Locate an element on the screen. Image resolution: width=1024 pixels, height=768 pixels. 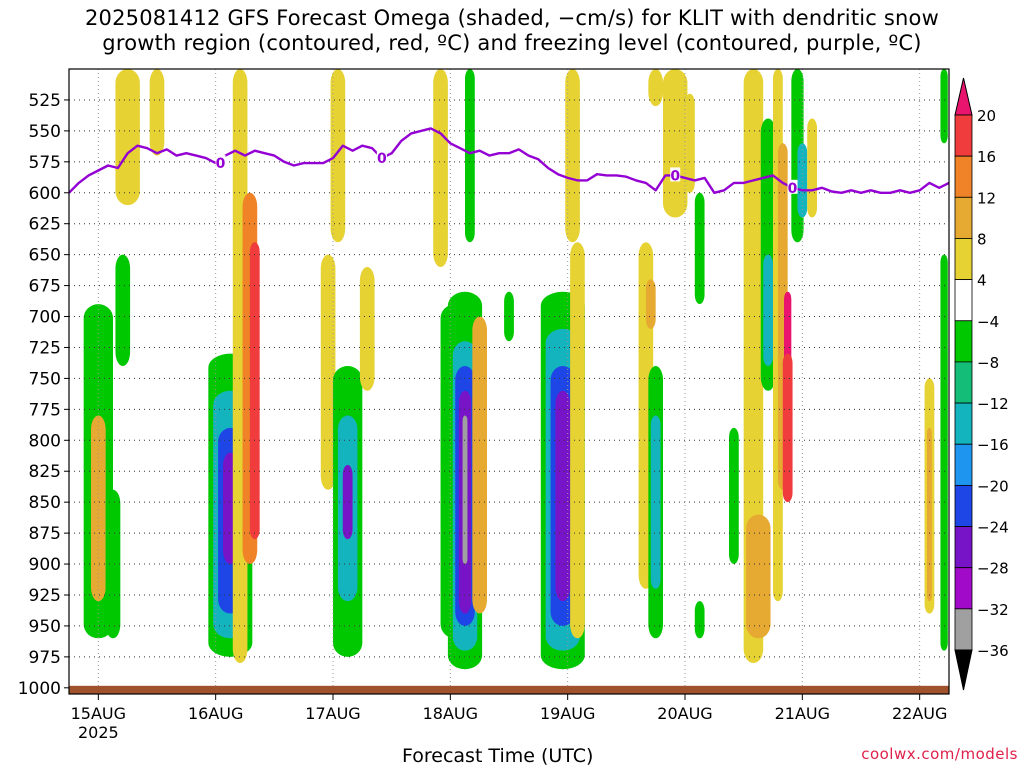
y-tick-label: 775 is located at coordinates (45, 410).